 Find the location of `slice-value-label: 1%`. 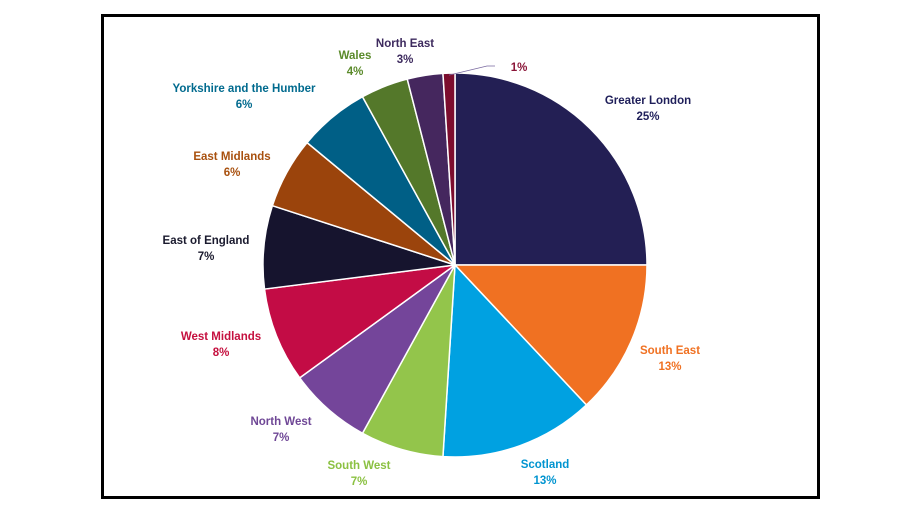

slice-value-label: 1% is located at coordinates (519, 68).